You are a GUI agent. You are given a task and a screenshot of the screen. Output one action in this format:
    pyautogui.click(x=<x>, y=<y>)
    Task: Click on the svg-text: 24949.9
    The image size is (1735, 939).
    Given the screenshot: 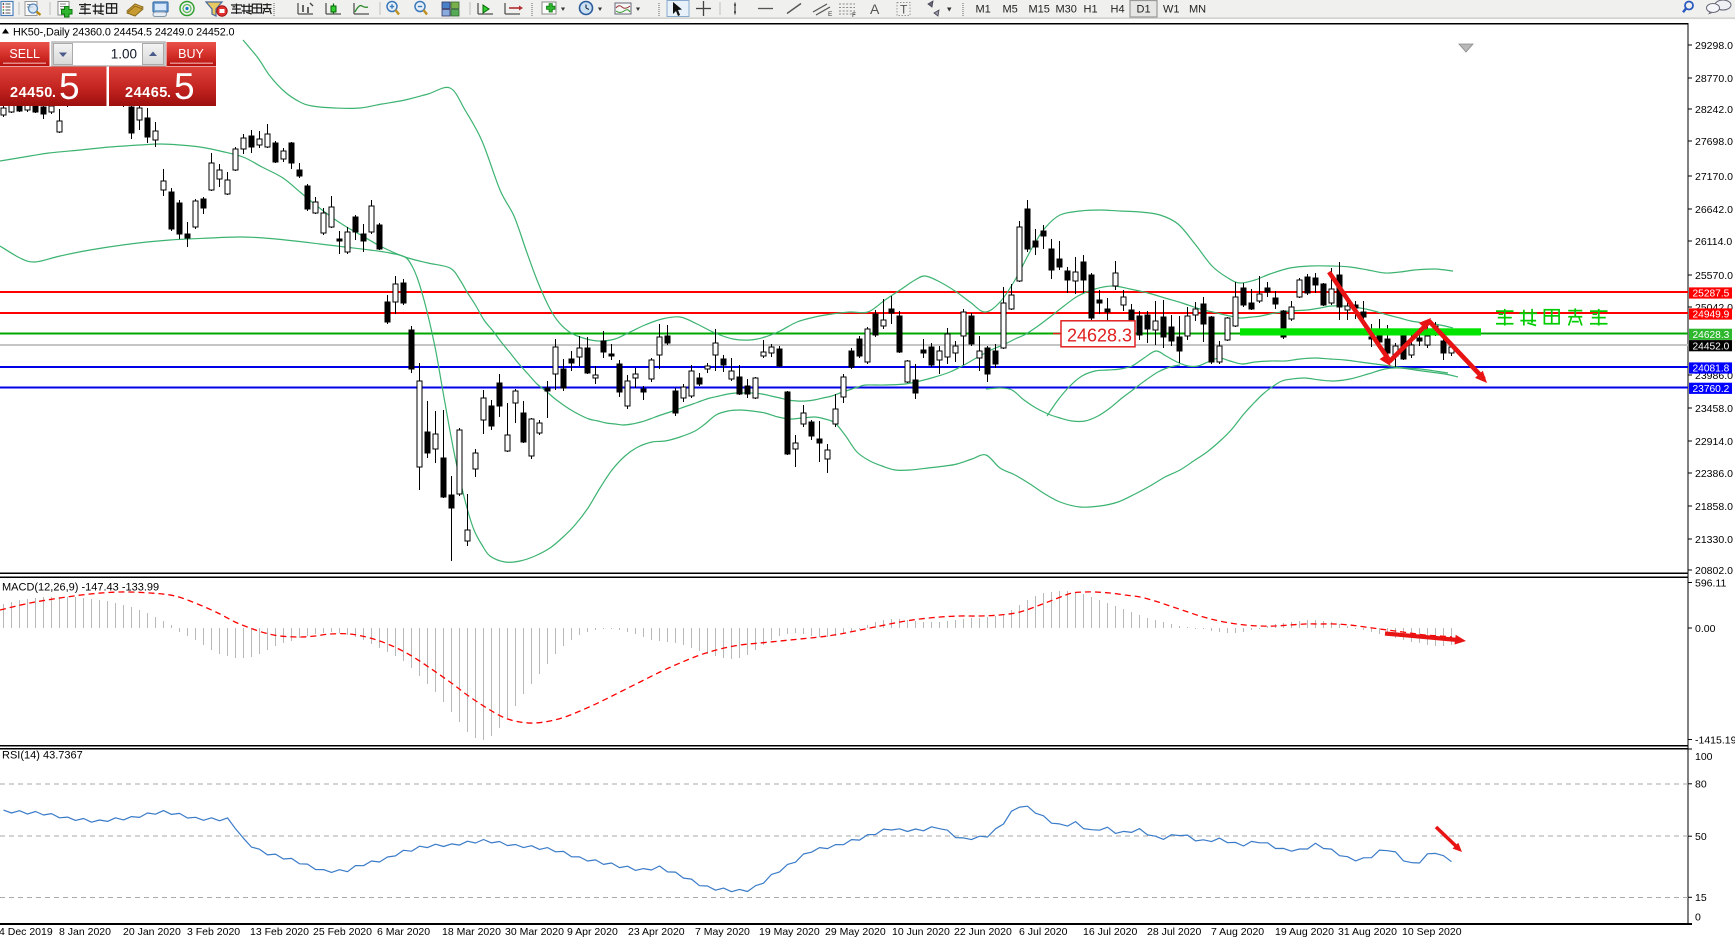 What is the action you would take?
    pyautogui.click(x=1711, y=315)
    